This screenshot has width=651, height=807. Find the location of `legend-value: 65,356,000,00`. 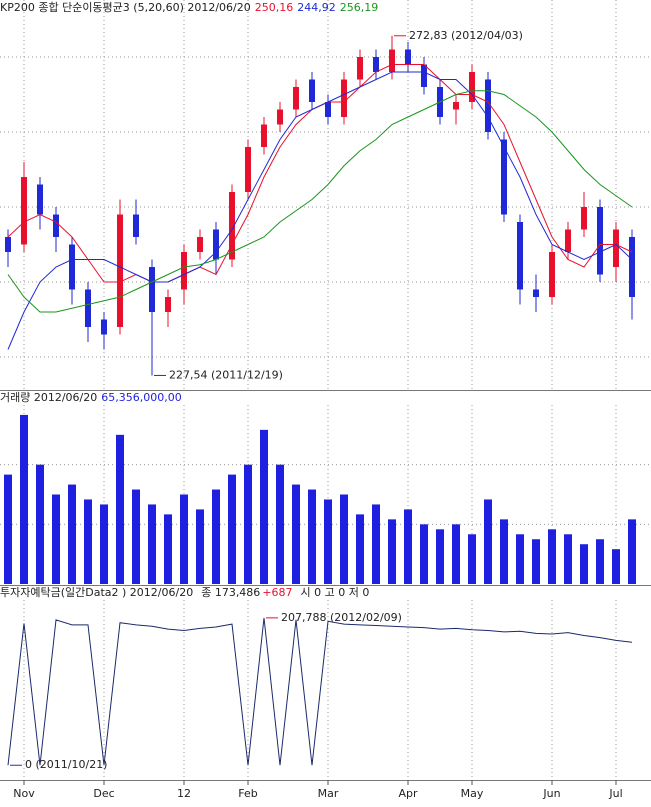

legend-value: 65,356,000,00 is located at coordinates (141, 397).